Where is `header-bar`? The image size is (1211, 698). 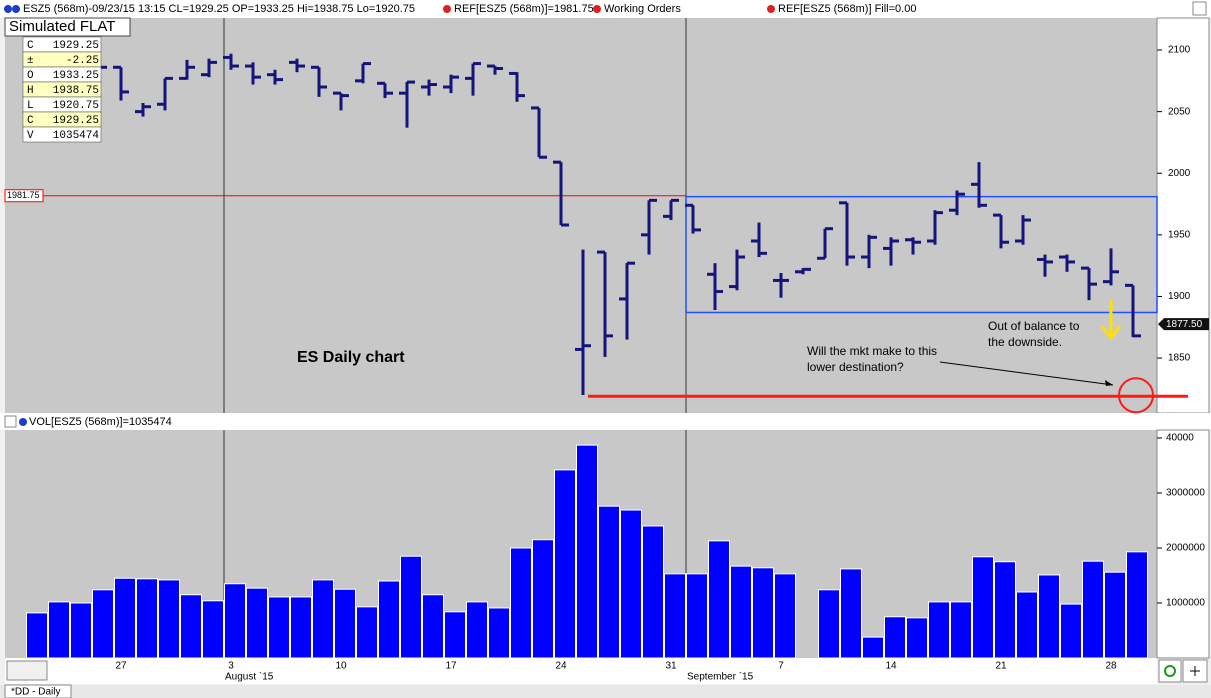
header-bar is located at coordinates (605, 9).